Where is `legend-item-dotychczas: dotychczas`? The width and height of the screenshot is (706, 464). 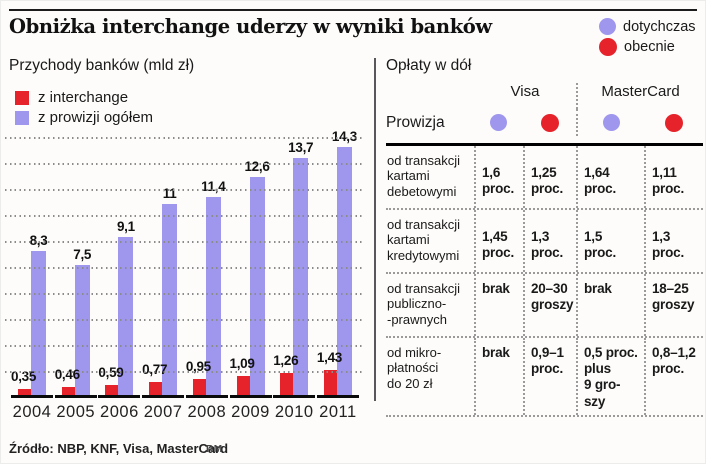 legend-item-dotychczas: dotychczas is located at coordinates (647, 26).